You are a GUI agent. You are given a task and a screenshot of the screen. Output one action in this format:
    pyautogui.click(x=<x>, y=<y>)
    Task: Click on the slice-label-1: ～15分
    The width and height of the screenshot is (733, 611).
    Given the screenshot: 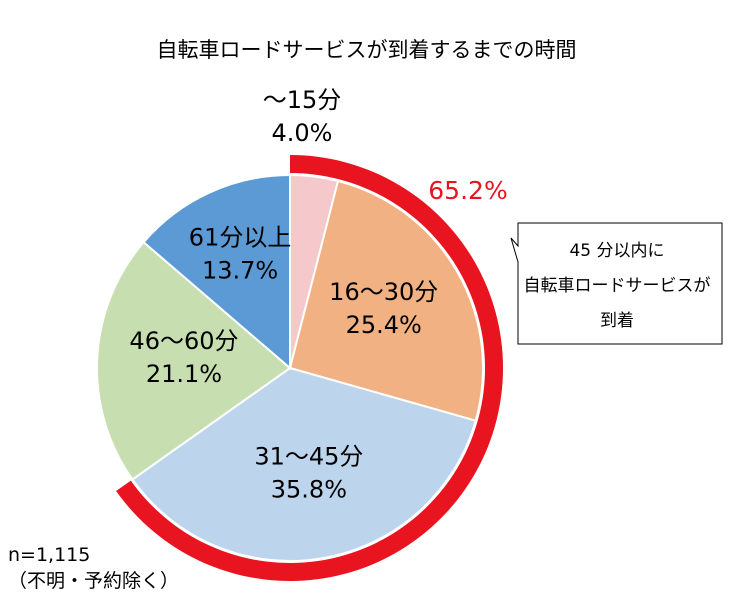 What is the action you would take?
    pyautogui.click(x=302, y=100)
    